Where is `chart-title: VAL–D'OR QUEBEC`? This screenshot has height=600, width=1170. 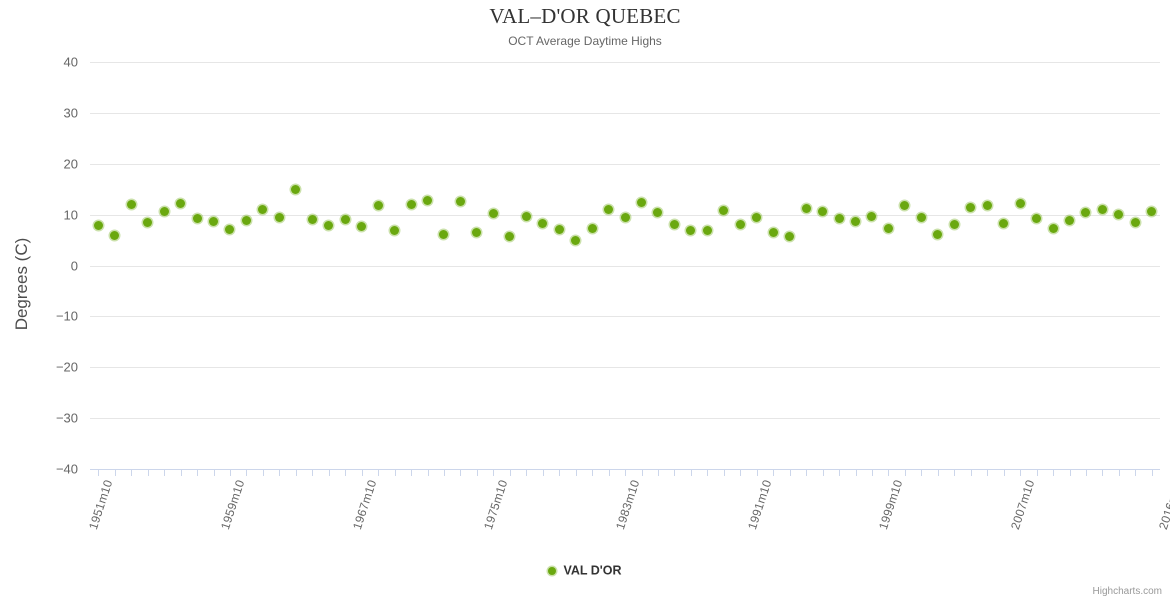 chart-title: VAL–D'OR QUEBEC is located at coordinates (585, 16).